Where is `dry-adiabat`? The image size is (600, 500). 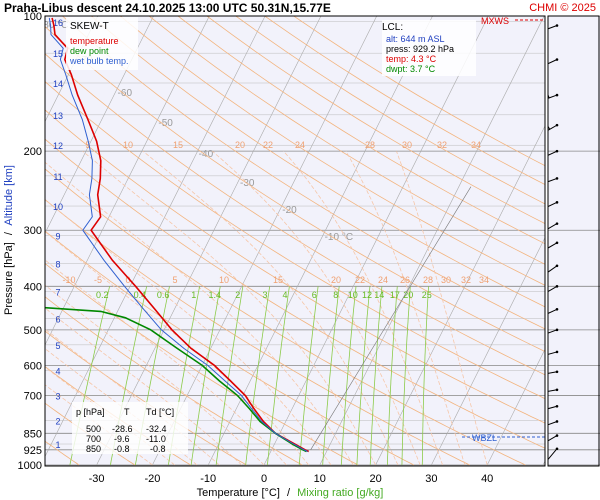
dry-adiabat is located at coordinates (174, 381).